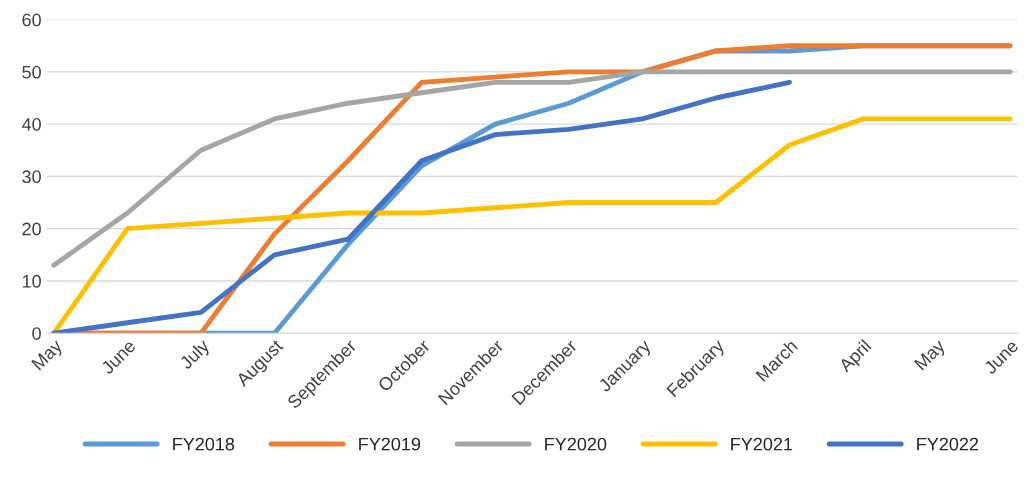 This screenshot has width=1033, height=490. I want to click on y-tick-label: 30, so click(31, 177).